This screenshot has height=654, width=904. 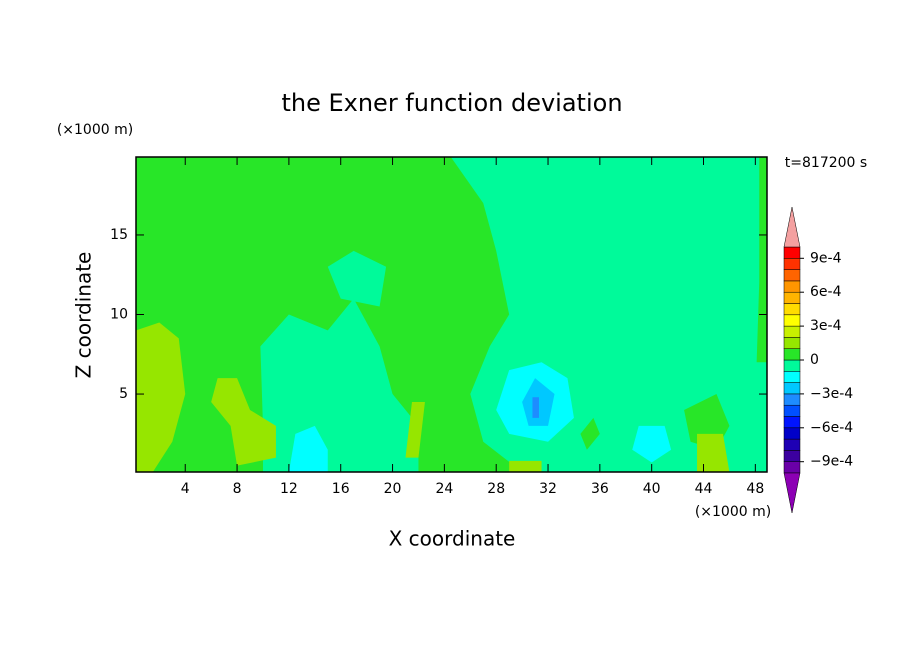 What do you see at coordinates (792, 493) in the screenshot?
I see `colorbar-under` at bounding box center [792, 493].